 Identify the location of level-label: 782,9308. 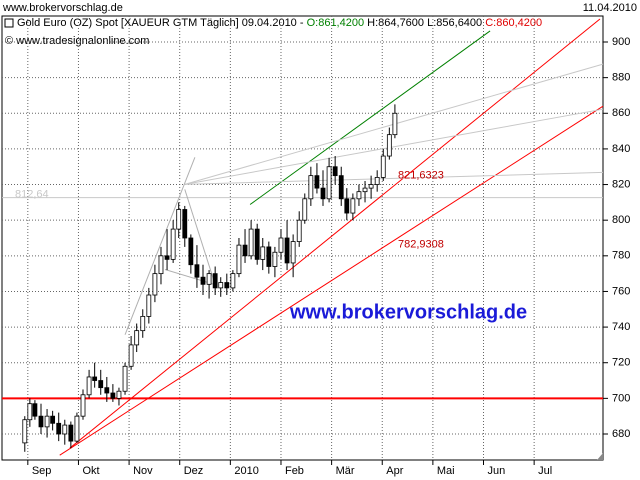
(421, 245).